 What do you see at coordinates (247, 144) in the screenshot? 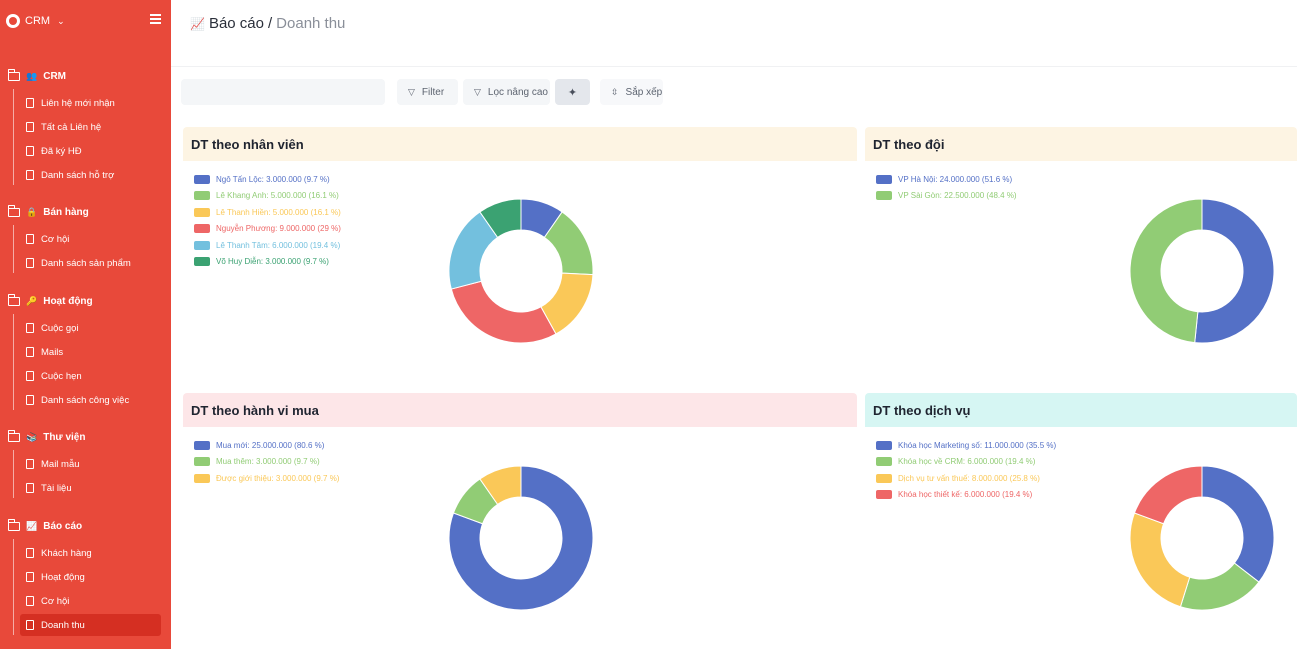
I see `card-title-text: DT theo nhân viên` at bounding box center [247, 144].